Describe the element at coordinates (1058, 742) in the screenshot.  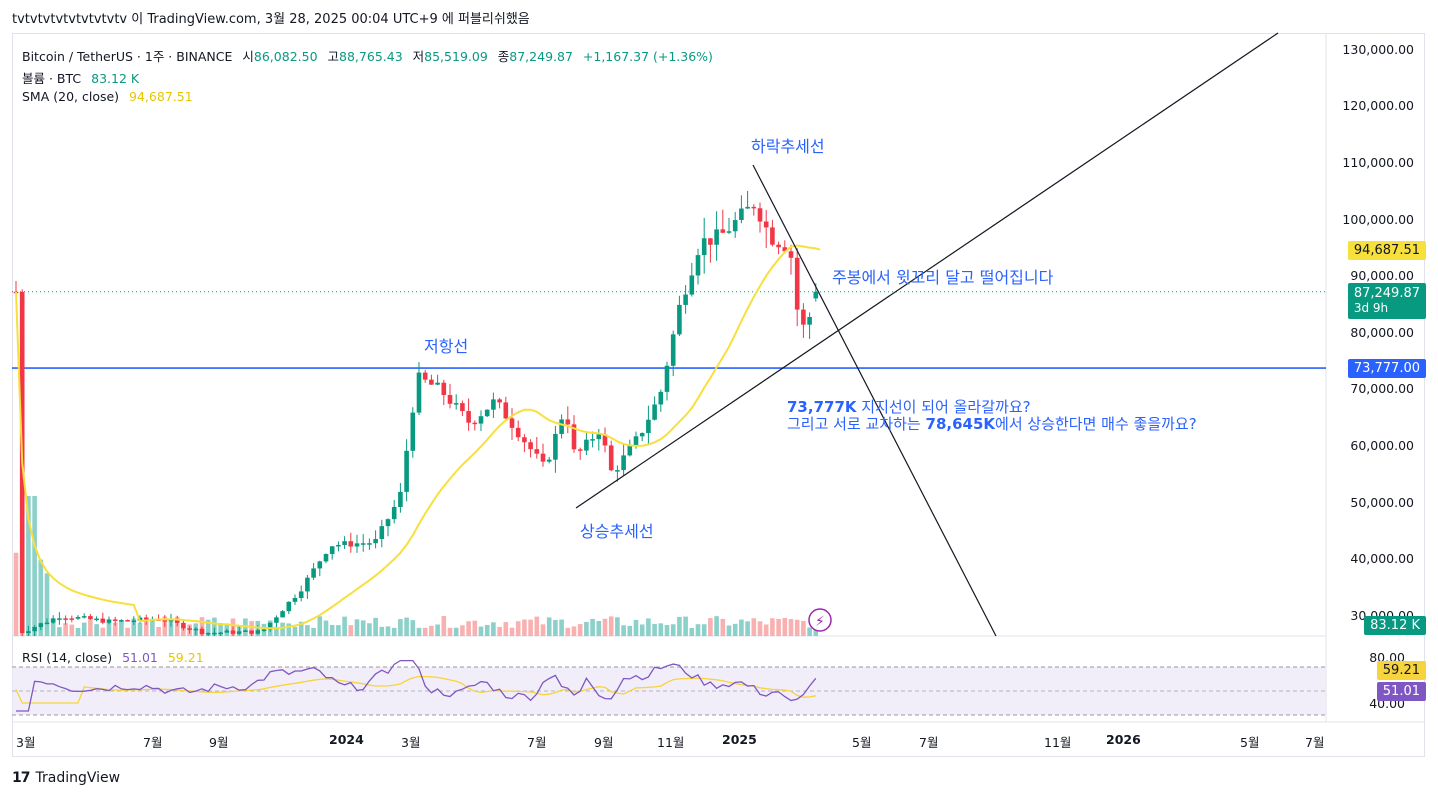
I see `time-tick: 11월` at that location.